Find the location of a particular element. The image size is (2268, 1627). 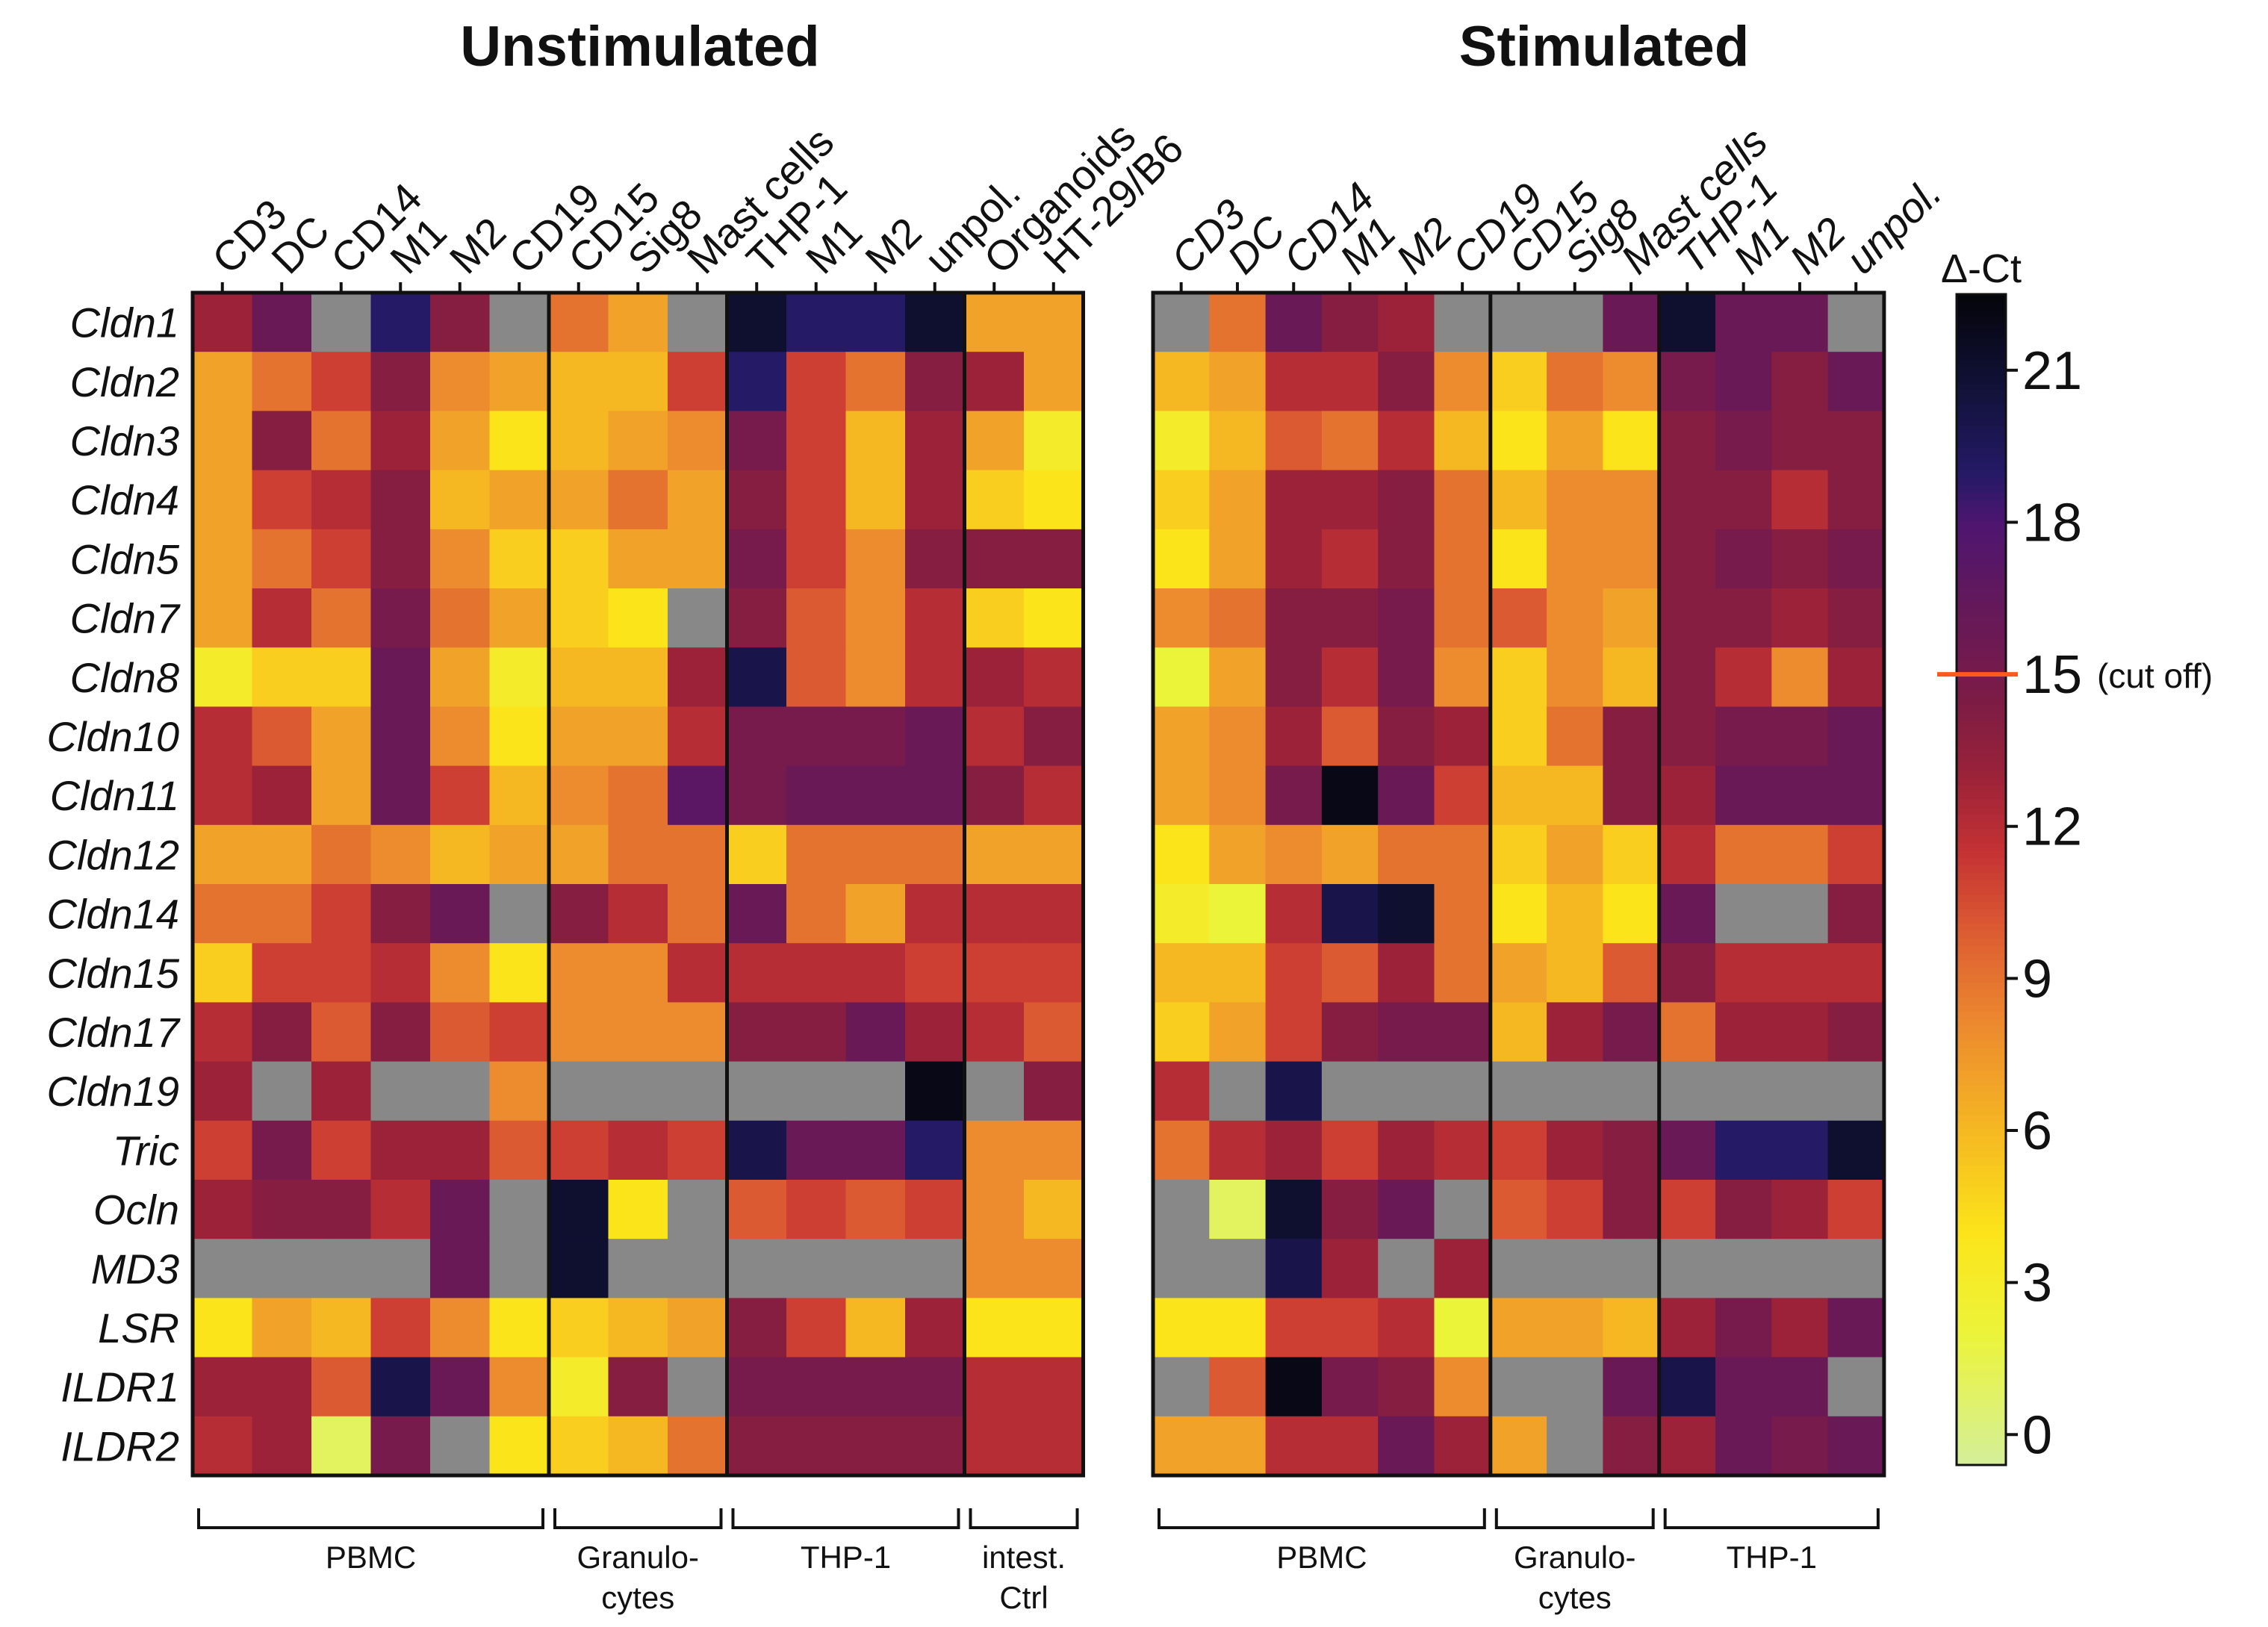

colorbar-tick-label: 12 is located at coordinates (2052, 827).